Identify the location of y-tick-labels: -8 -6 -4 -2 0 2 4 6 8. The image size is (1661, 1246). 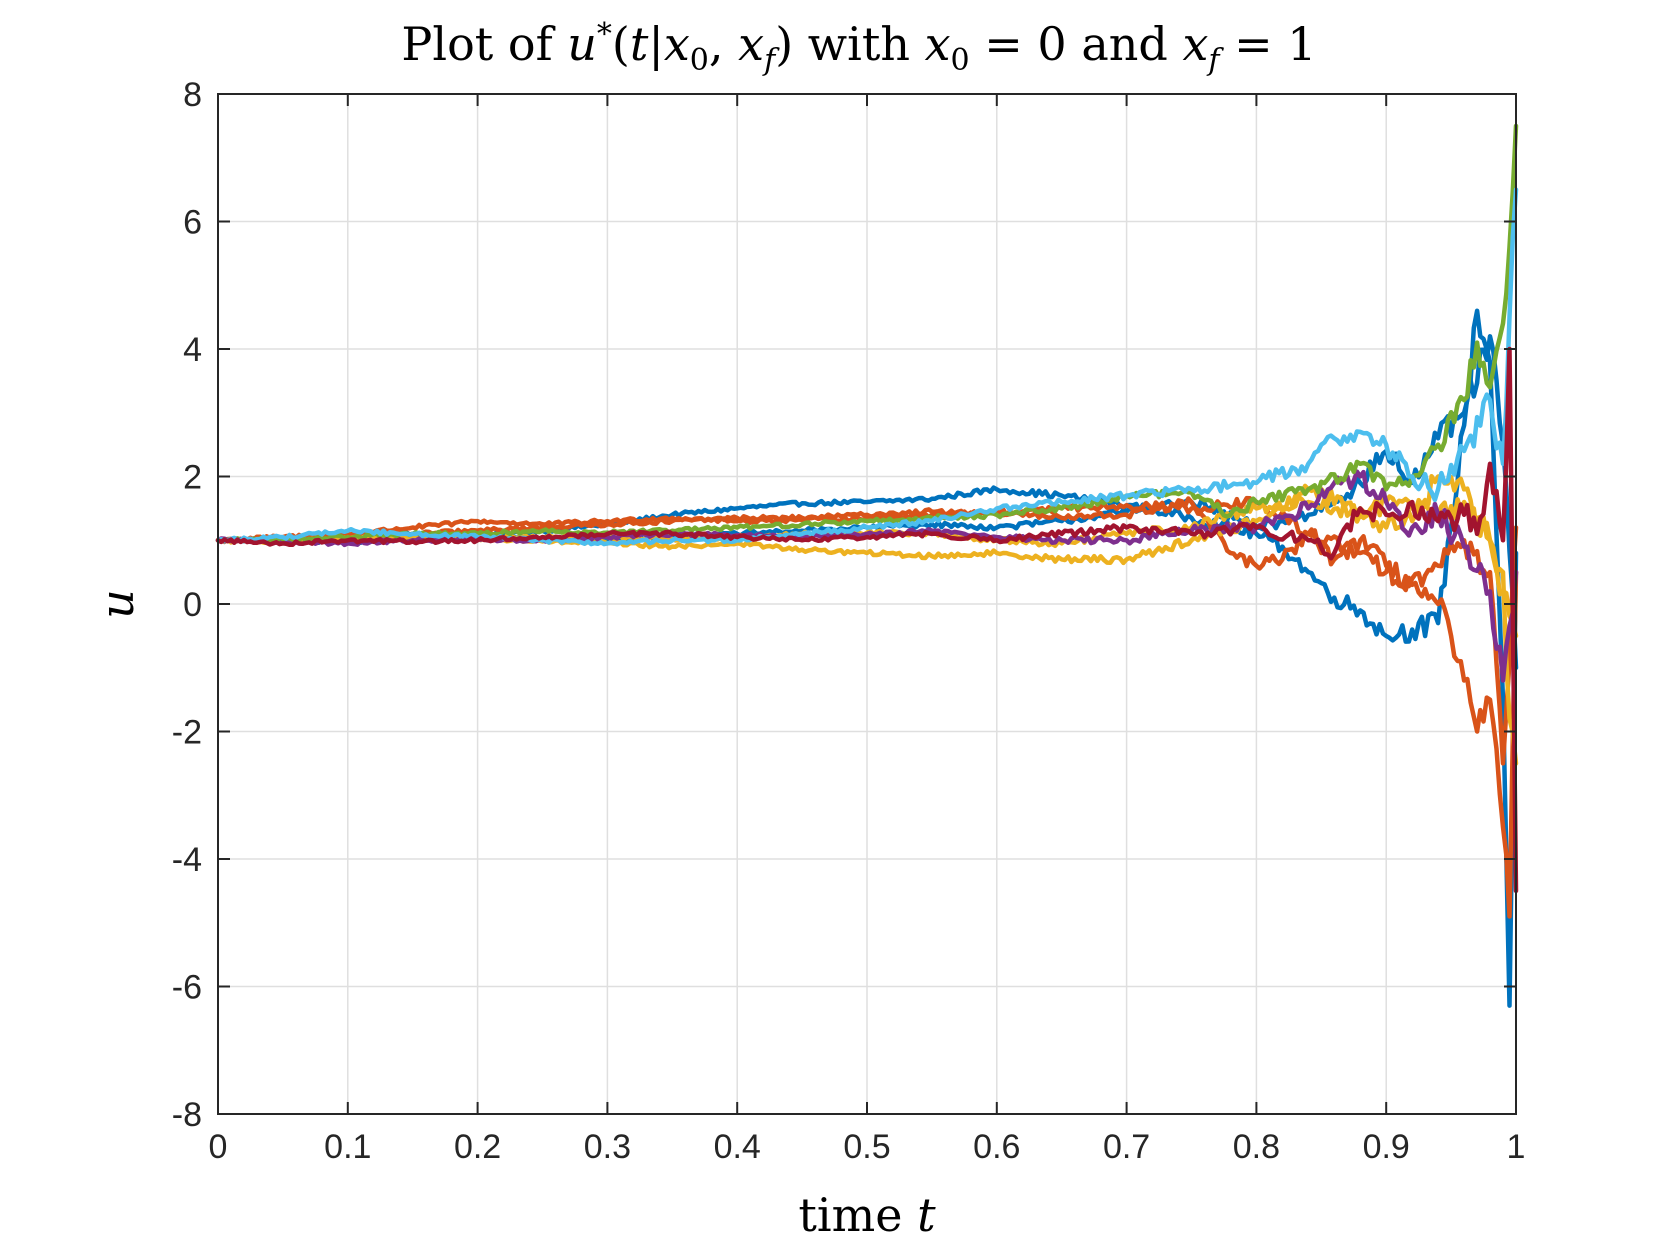
(187, 605).